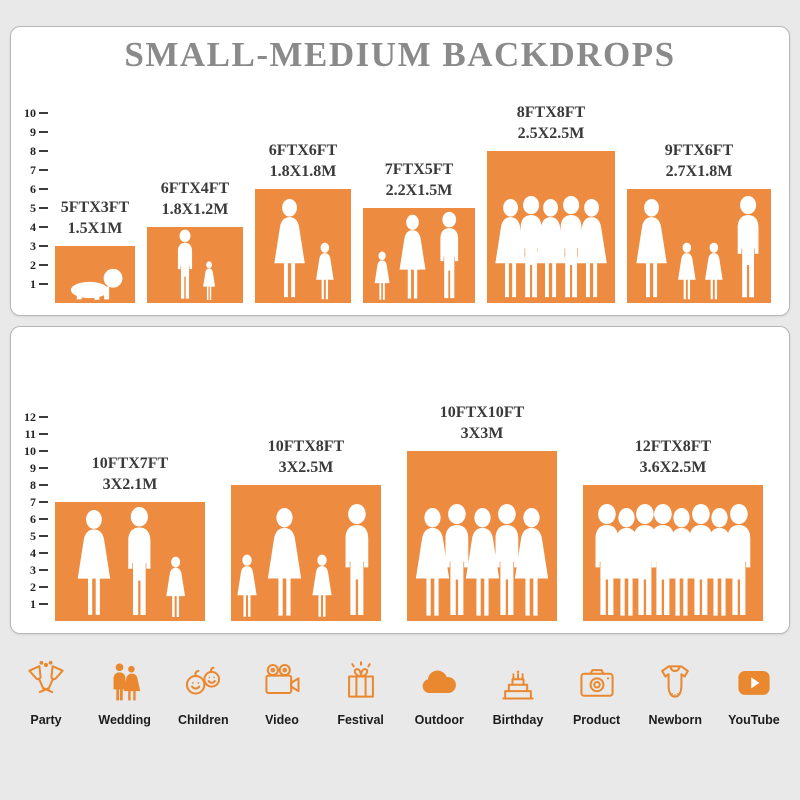 The image size is (800, 800). Describe the element at coordinates (518, 682) in the screenshot. I see `birthday-icon` at that location.